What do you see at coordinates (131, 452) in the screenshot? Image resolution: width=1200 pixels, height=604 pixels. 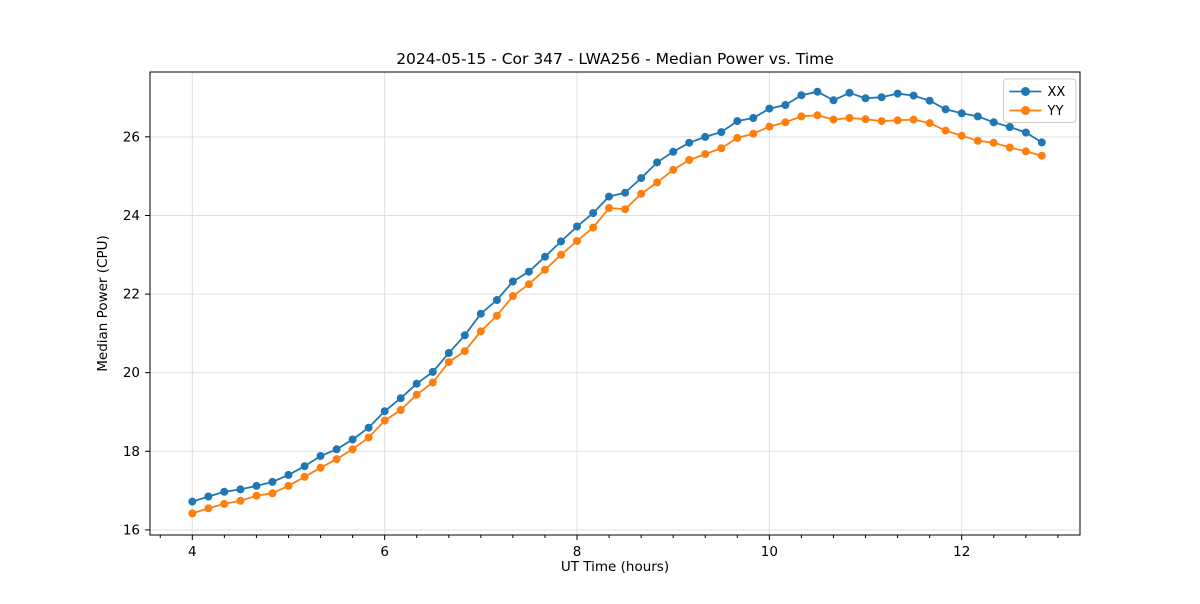 I see `y-tick-label: 18` at bounding box center [131, 452].